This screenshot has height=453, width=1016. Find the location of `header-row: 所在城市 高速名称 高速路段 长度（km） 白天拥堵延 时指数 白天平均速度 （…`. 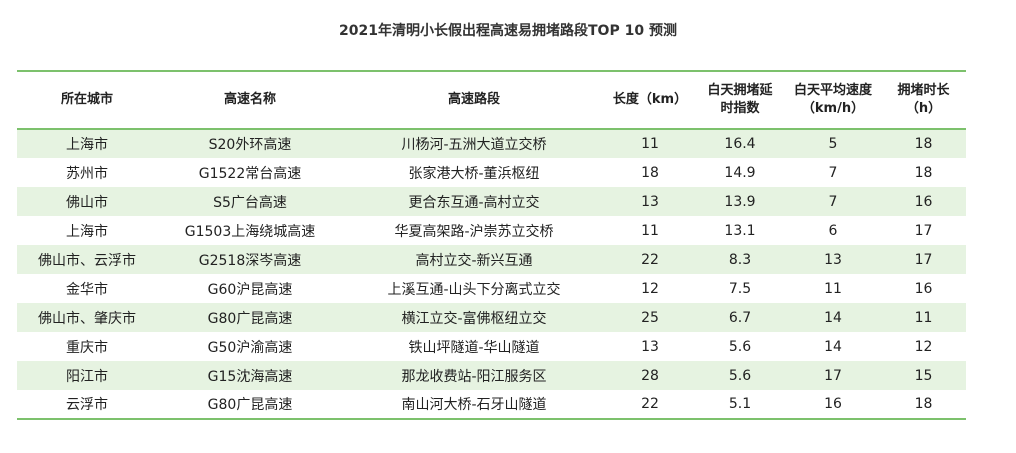

header-row: 所在城市 高速名称 高速路段 长度（km） 白天拥堵延 时指数 白天平均速度 （… is located at coordinates (491, 100).